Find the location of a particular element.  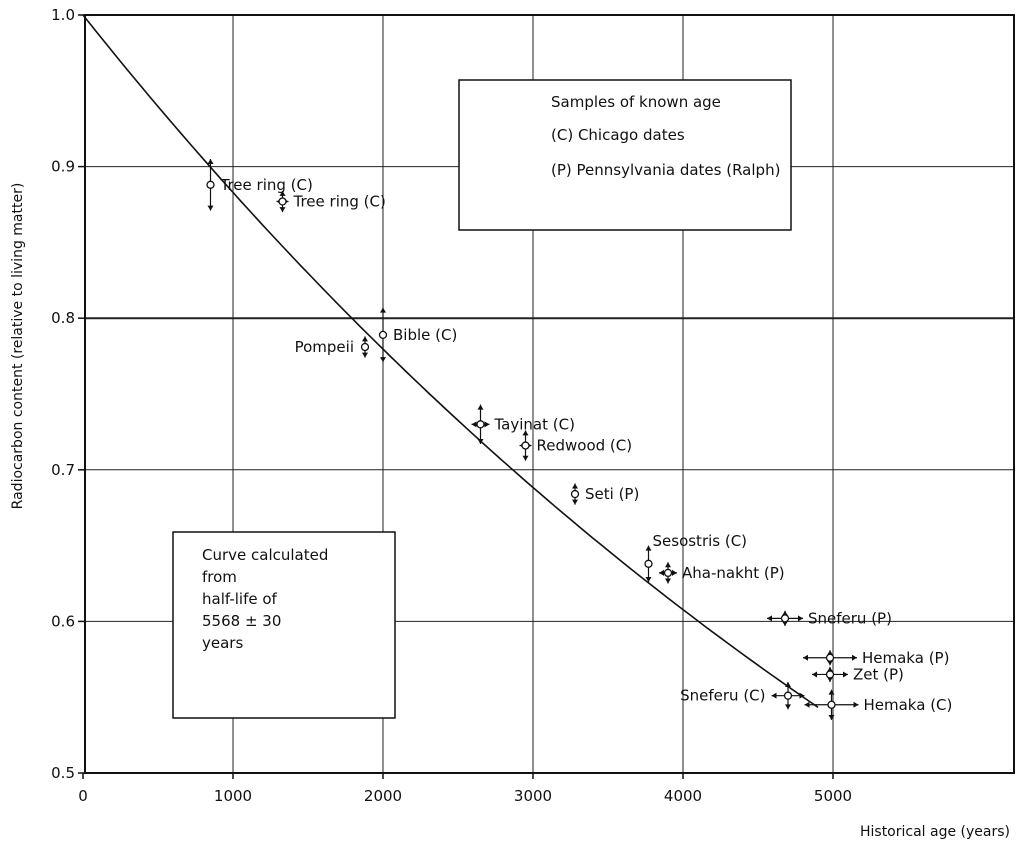

curve-box-line-2: from is located at coordinates (219, 577).